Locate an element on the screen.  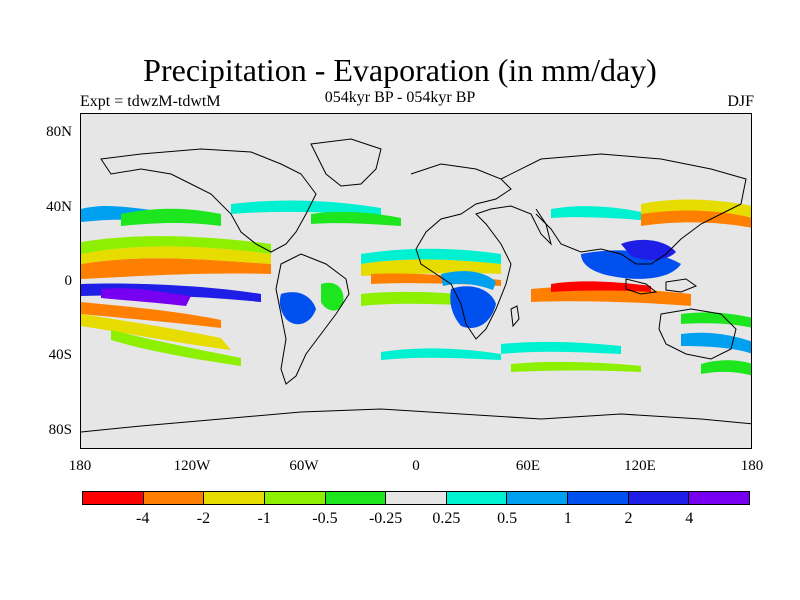
x-axis-label-60e: 60E is located at coordinates (528, 466).